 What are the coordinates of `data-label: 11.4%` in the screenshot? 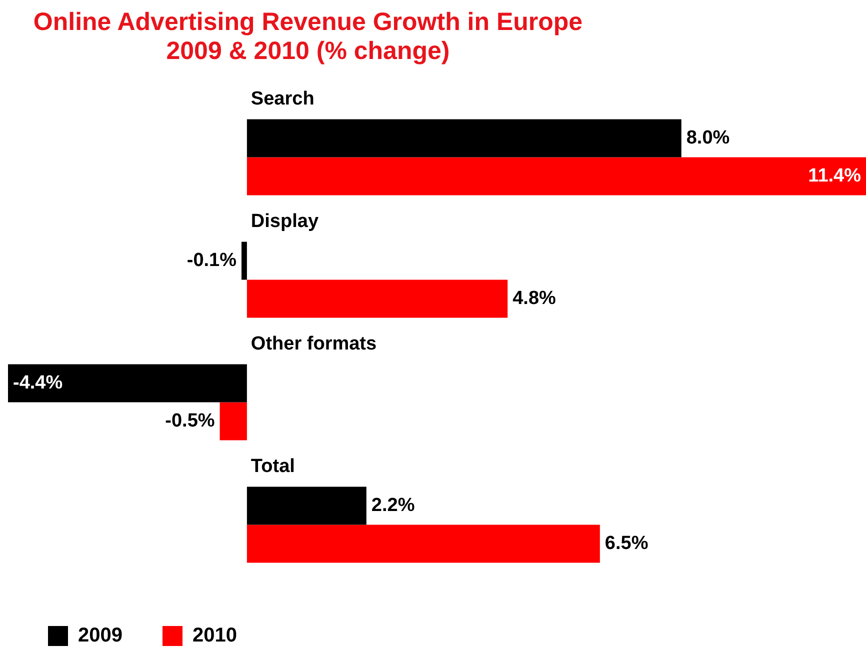 It's located at (835, 175).